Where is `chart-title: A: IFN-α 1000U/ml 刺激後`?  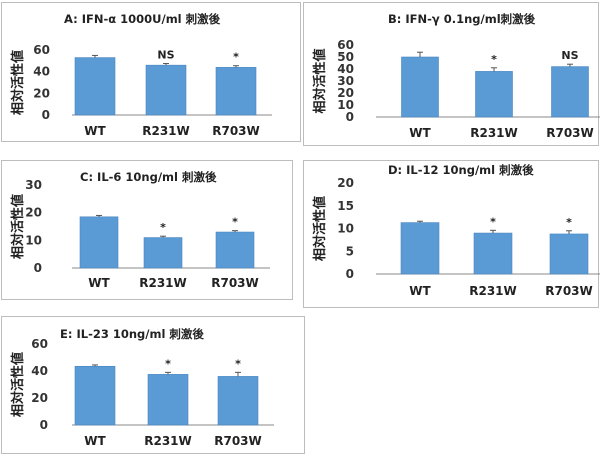 chart-title: A: IFN-α 1000U/ml 刺激後 is located at coordinates (142, 19).